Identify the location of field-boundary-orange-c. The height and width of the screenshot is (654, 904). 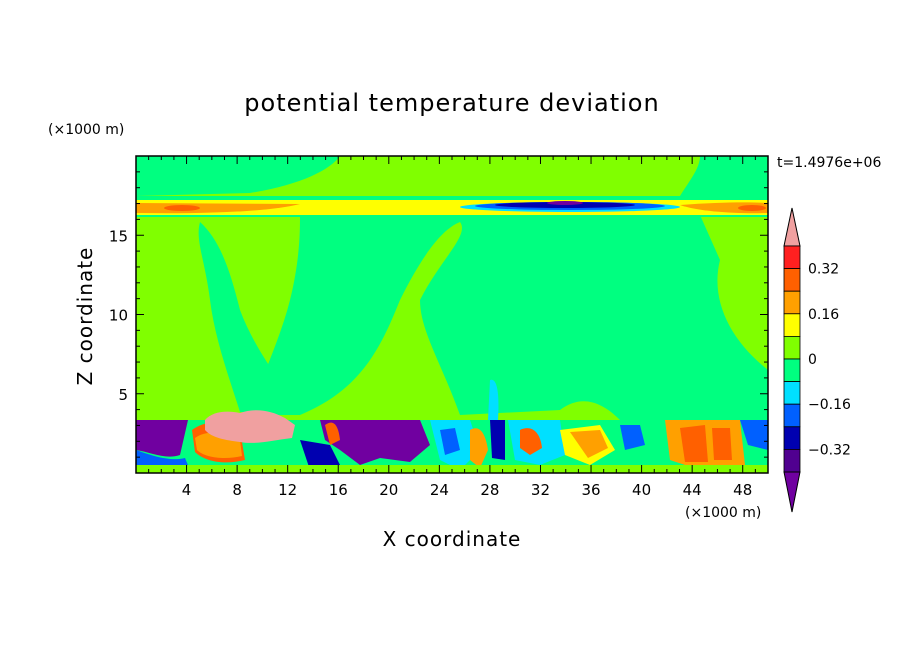
(589, 444).